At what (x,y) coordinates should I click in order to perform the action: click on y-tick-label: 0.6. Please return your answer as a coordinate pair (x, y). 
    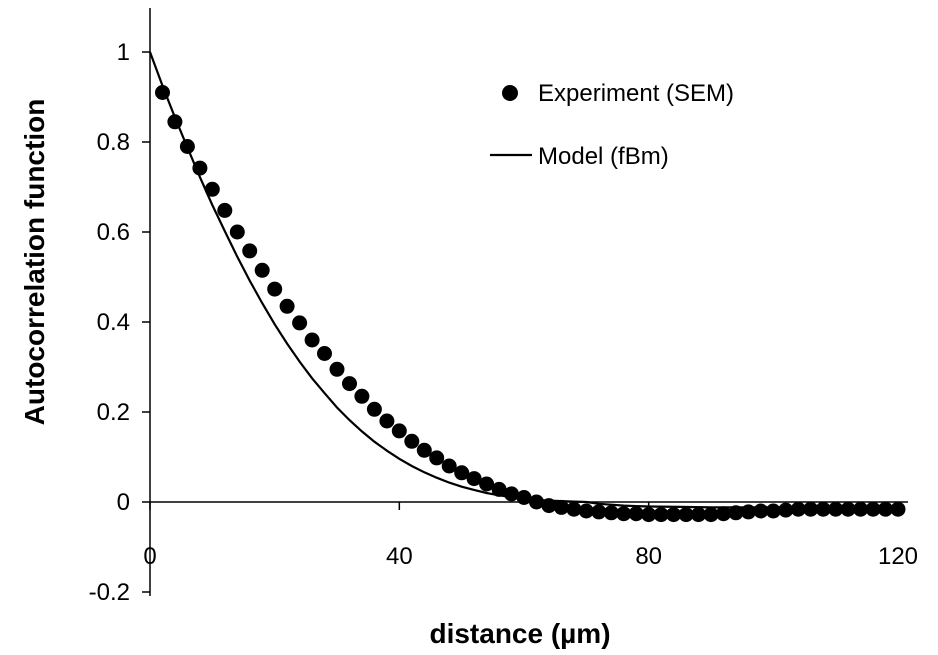
    Looking at the image, I should click on (113, 232).